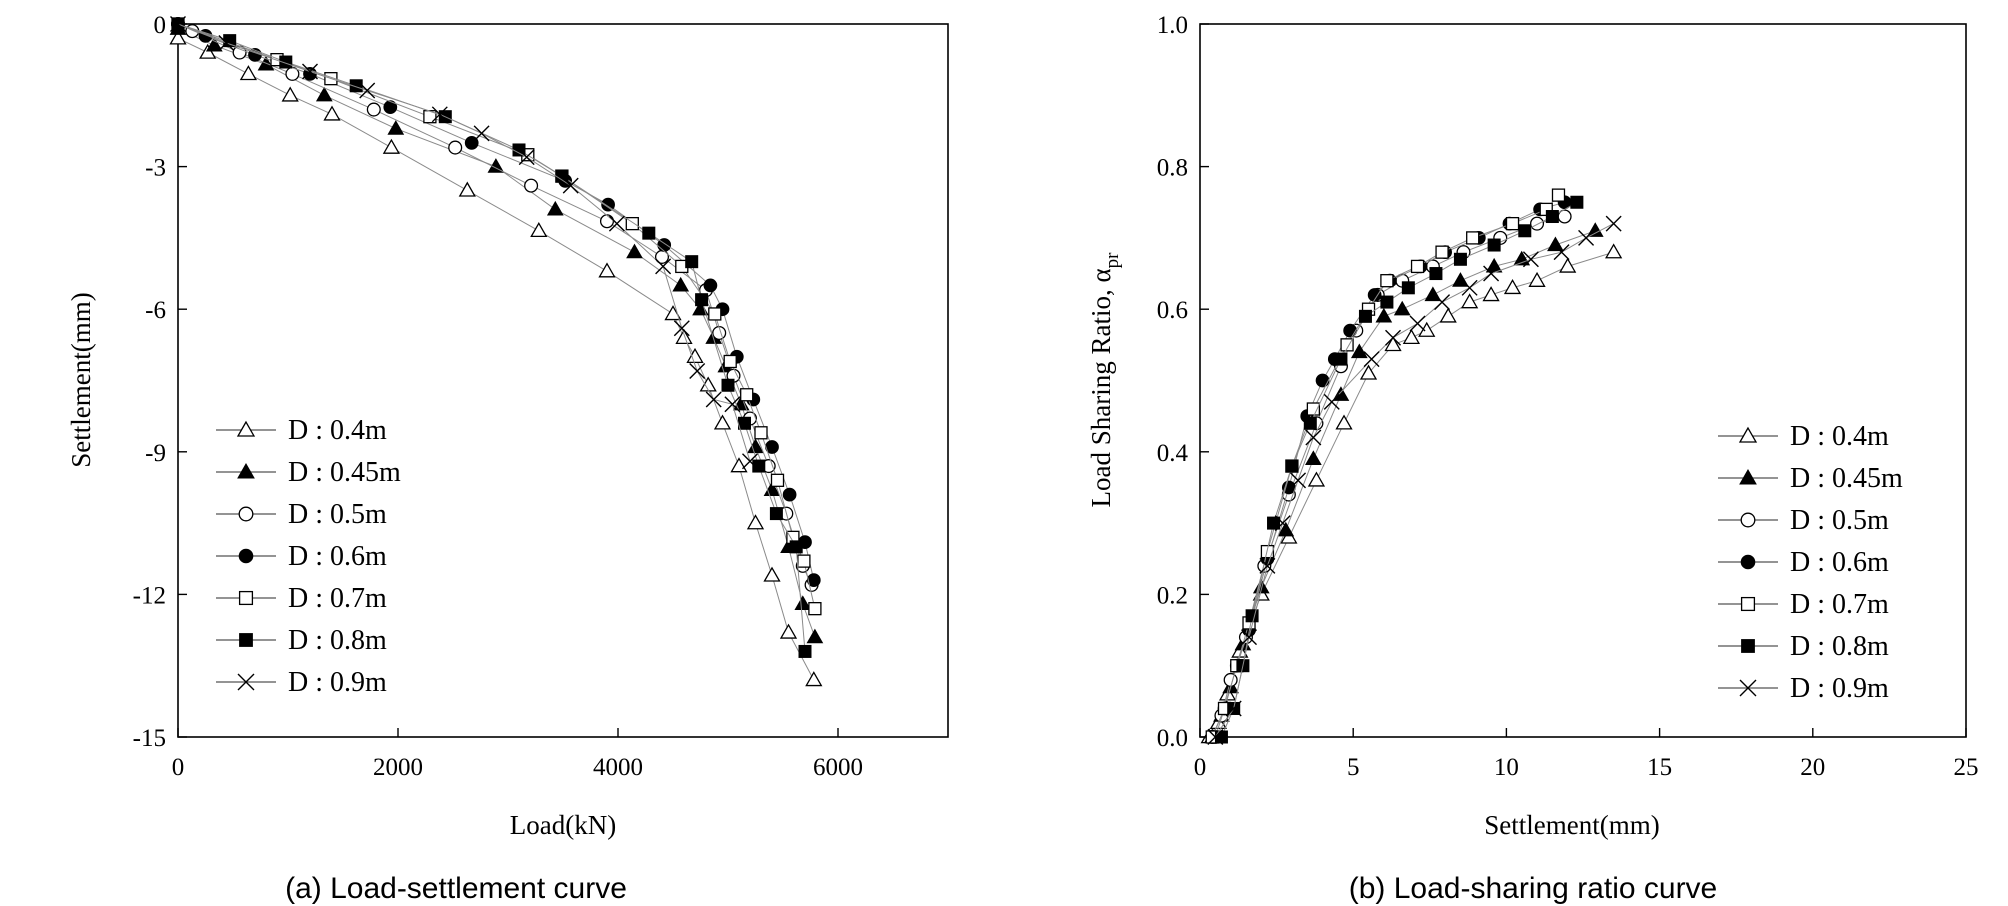 The image size is (2008, 906). Describe the element at coordinates (1839, 436) in the screenshot. I see `legend-label: D : 0.4m` at that location.